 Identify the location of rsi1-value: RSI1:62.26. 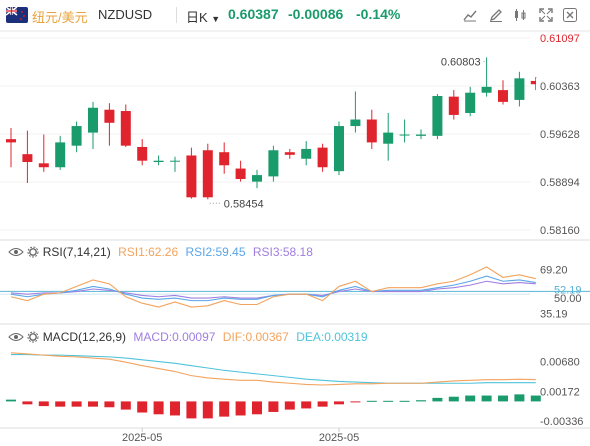
(148, 252).